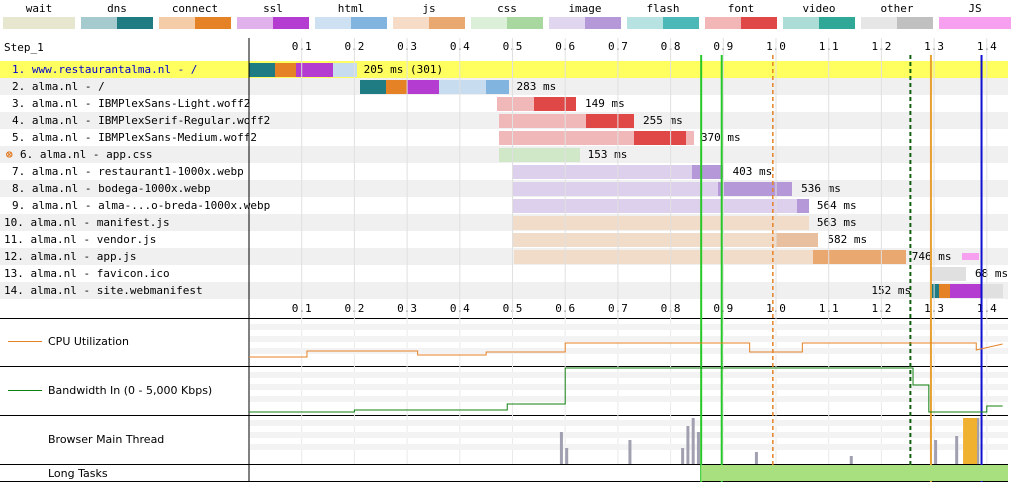 The image size is (1012, 482). Describe the element at coordinates (854, 473) in the screenshot. I see `long-task-bar` at that location.